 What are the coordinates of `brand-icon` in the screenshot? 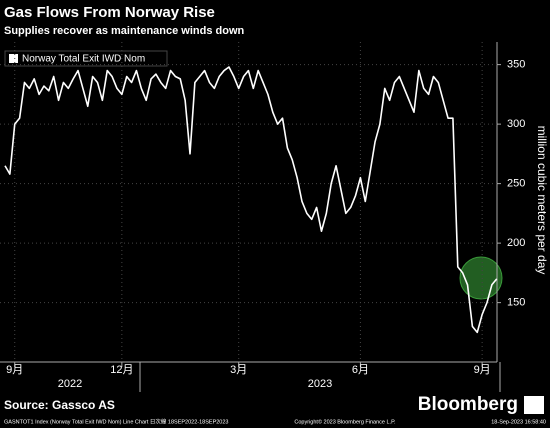 It's located at (534, 405).